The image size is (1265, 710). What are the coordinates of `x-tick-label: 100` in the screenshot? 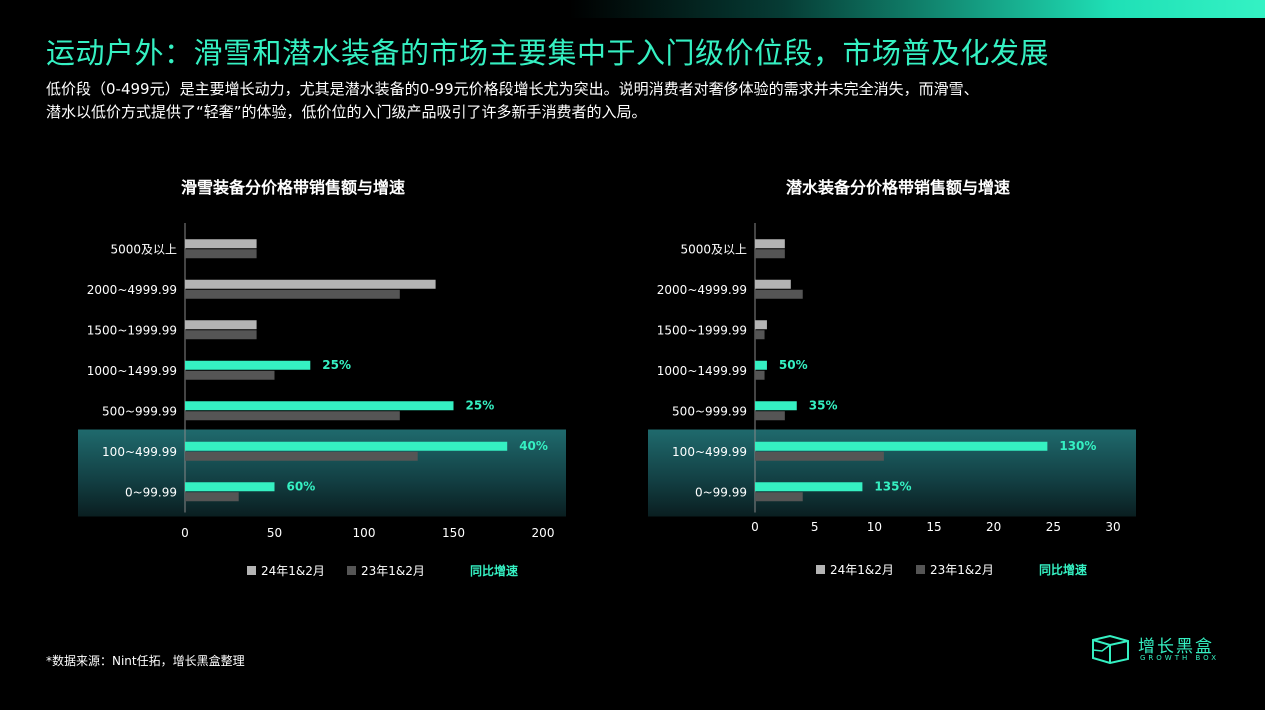 It's located at (364, 533).